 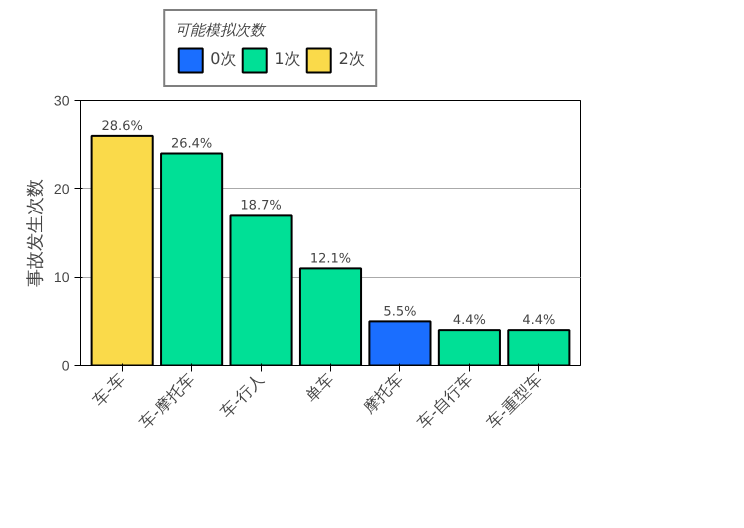 What do you see at coordinates (261, 206) in the screenshot?
I see `annotation: 18.7%` at bounding box center [261, 206].